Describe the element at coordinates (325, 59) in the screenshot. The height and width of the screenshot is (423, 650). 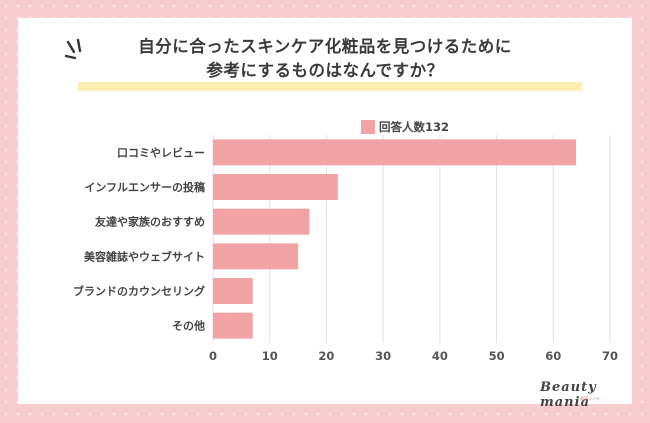
I see `chart-title: 自分に合ったスキンケア化粧品を見つけるために 参考にするものはなんですか？` at that location.